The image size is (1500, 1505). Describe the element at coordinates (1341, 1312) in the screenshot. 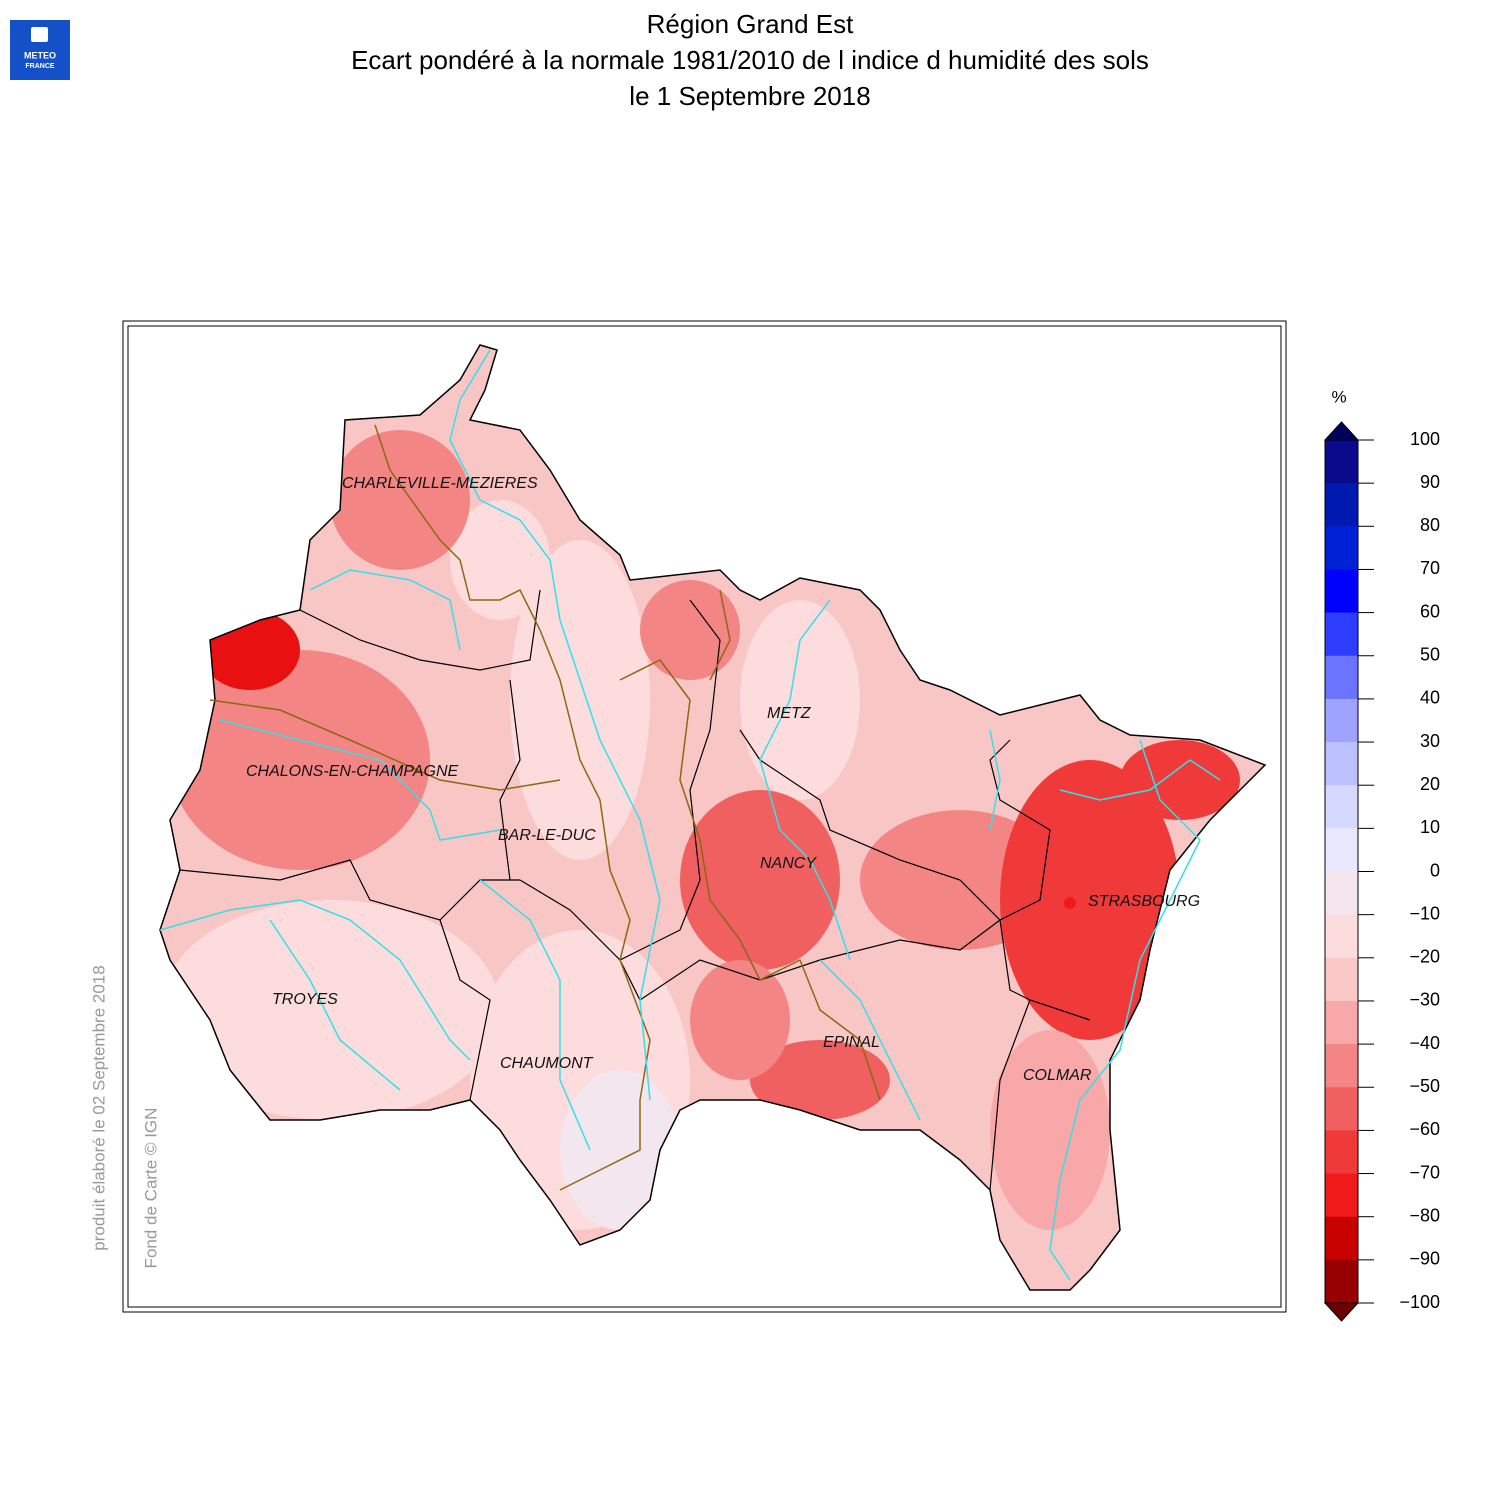

I see `colorbar-under` at that location.